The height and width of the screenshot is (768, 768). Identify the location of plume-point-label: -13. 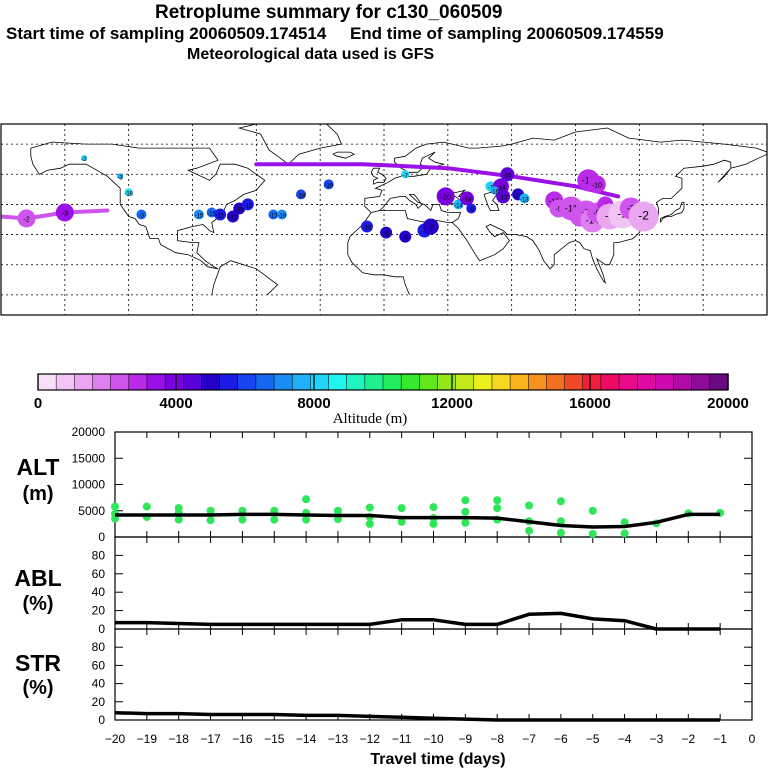
(239, 210).